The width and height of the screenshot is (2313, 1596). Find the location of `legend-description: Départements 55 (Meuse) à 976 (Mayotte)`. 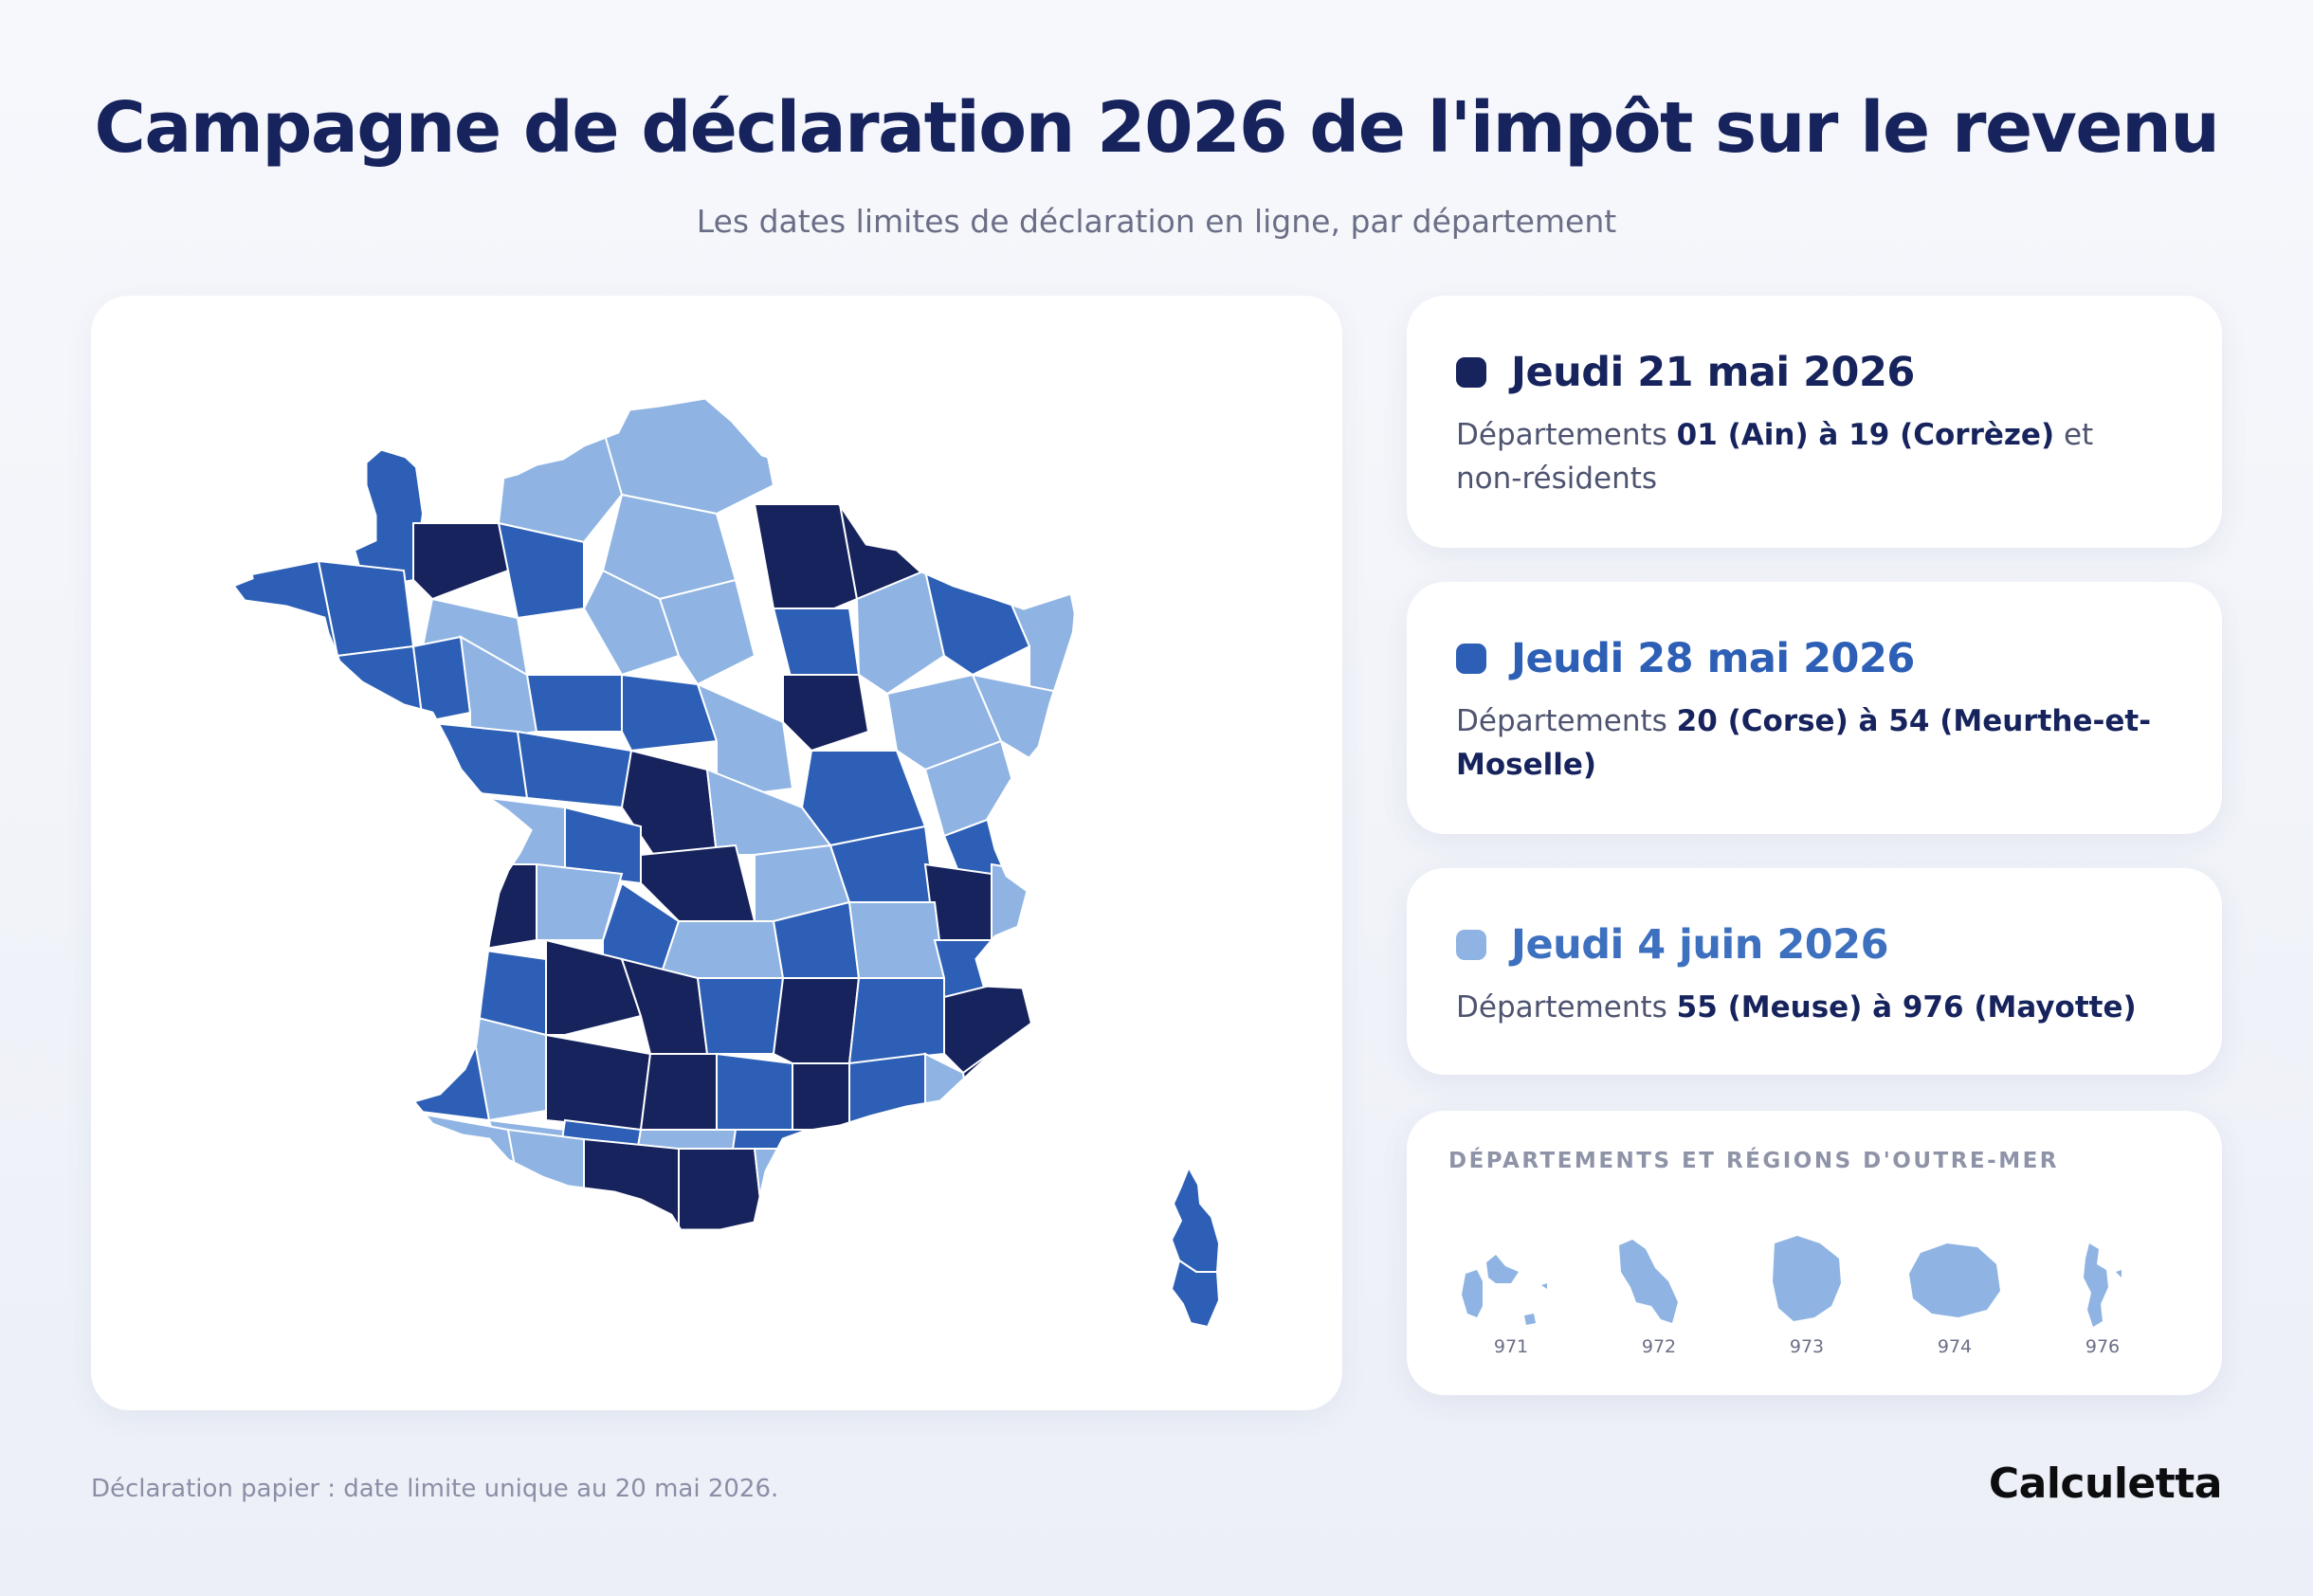

legend-description: Départements 55 (Meuse) à 976 (Mayotte) is located at coordinates (1796, 1008).